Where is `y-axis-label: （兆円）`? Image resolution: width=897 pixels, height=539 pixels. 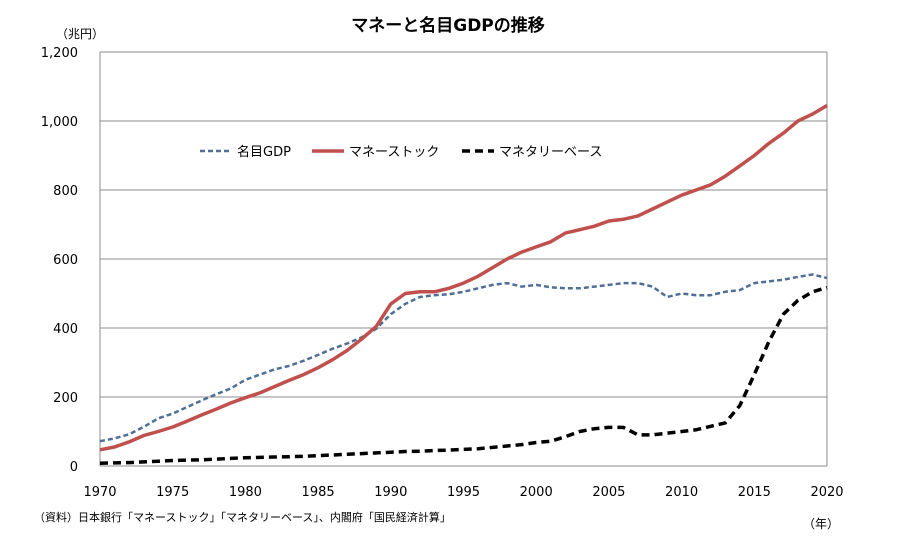 y-axis-label: （兆円） is located at coordinates (80, 34).